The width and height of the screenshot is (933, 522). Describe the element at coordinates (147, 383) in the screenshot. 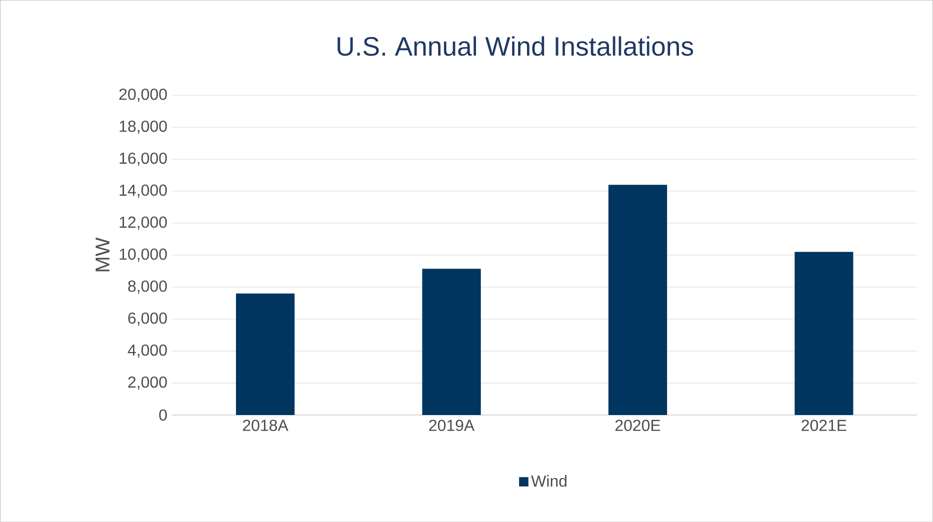

I see `y-tick-label: 2,000` at that location.